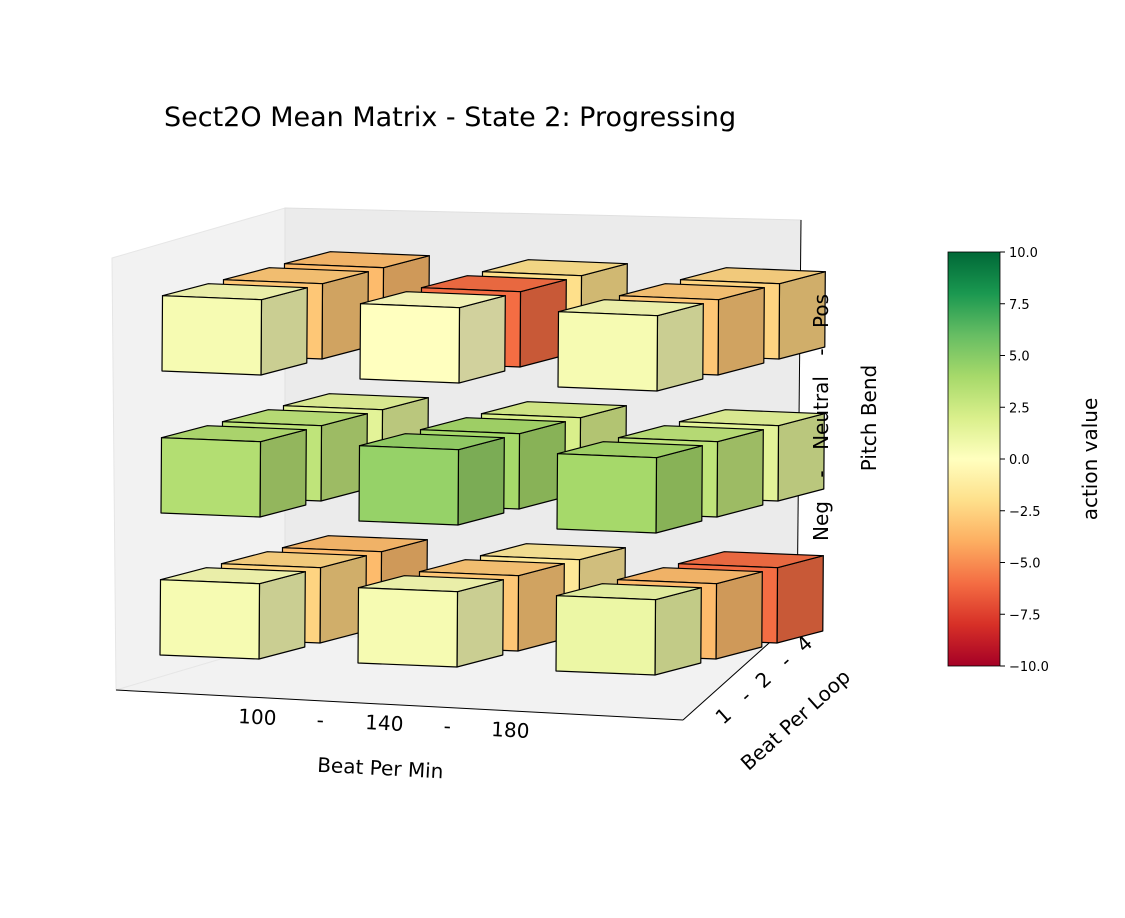  Describe the element at coordinates (724, 716) in the screenshot. I see `y-tick-label: 1` at that location.